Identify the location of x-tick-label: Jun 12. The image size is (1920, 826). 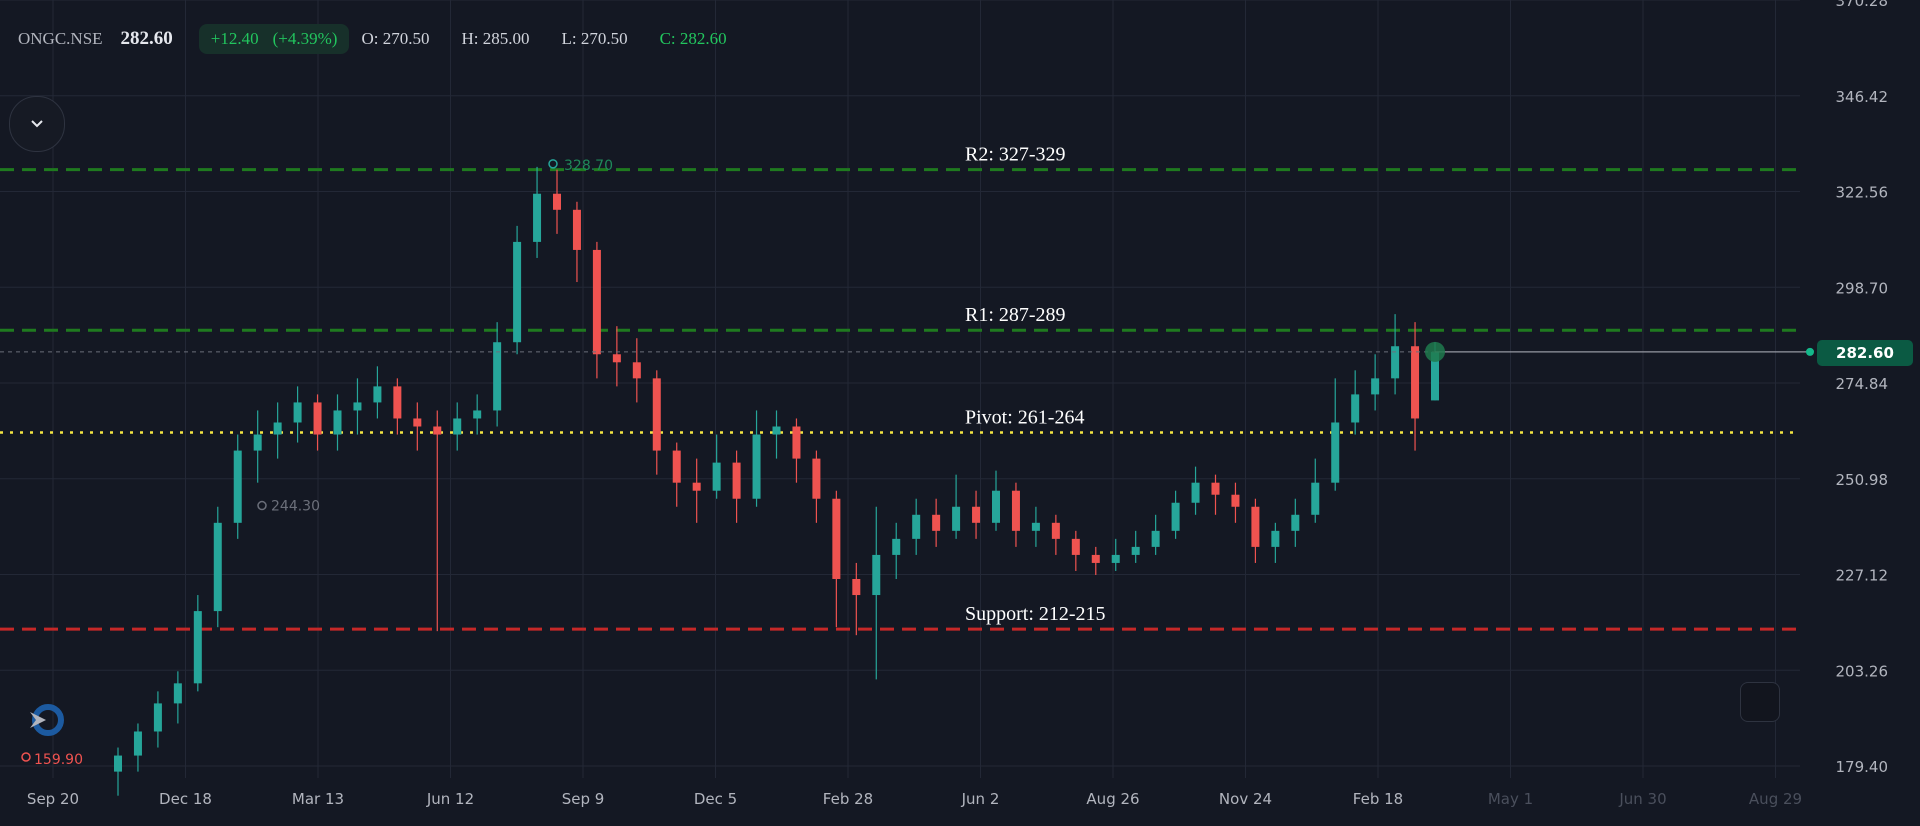
(450, 799).